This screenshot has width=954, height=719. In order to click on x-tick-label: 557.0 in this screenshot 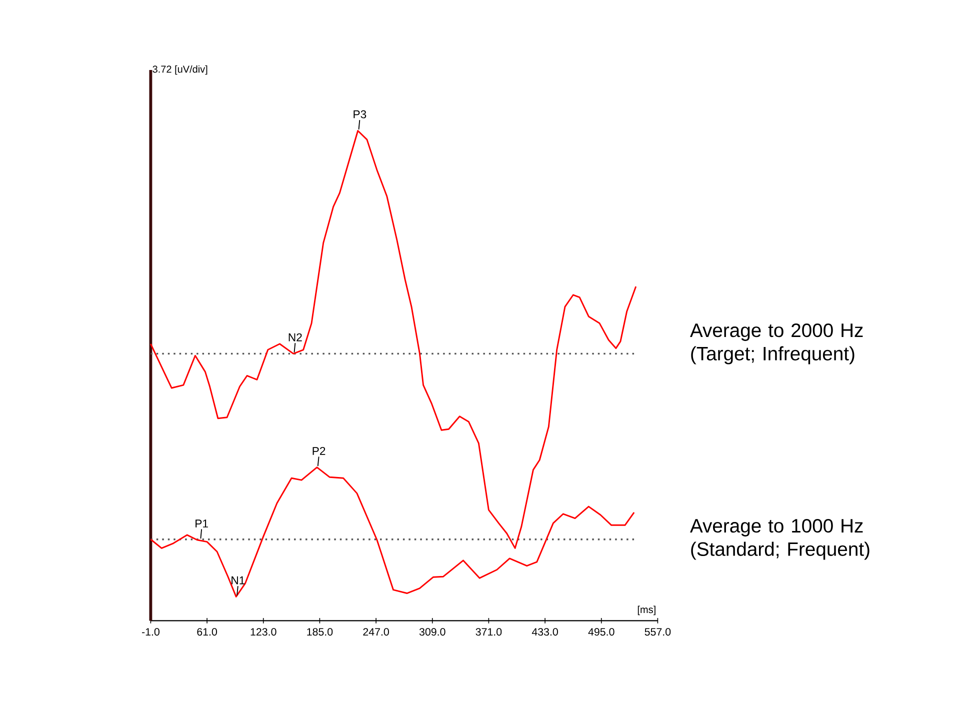, I will do `click(657, 632)`.